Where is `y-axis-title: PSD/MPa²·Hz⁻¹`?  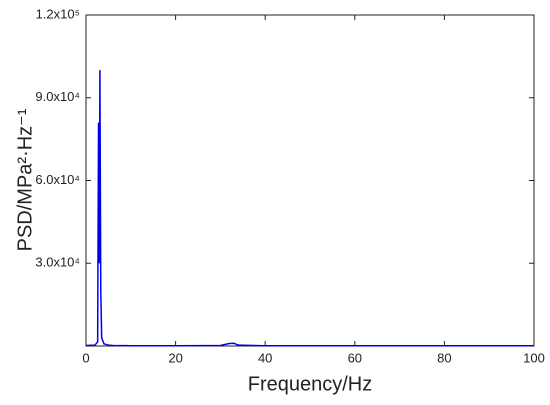 y-axis-title: PSD/MPa²·Hz⁻¹ is located at coordinates (25, 179).